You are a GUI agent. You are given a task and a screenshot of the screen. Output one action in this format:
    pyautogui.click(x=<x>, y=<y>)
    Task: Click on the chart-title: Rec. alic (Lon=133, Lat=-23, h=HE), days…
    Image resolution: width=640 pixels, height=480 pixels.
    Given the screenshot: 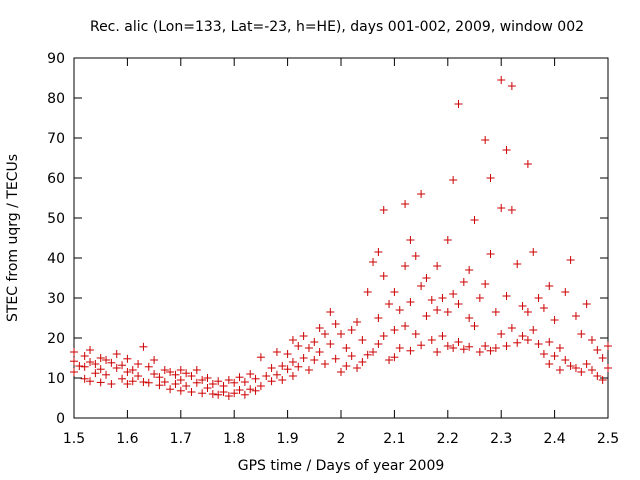 What is the action you would take?
    pyautogui.click(x=337, y=27)
    